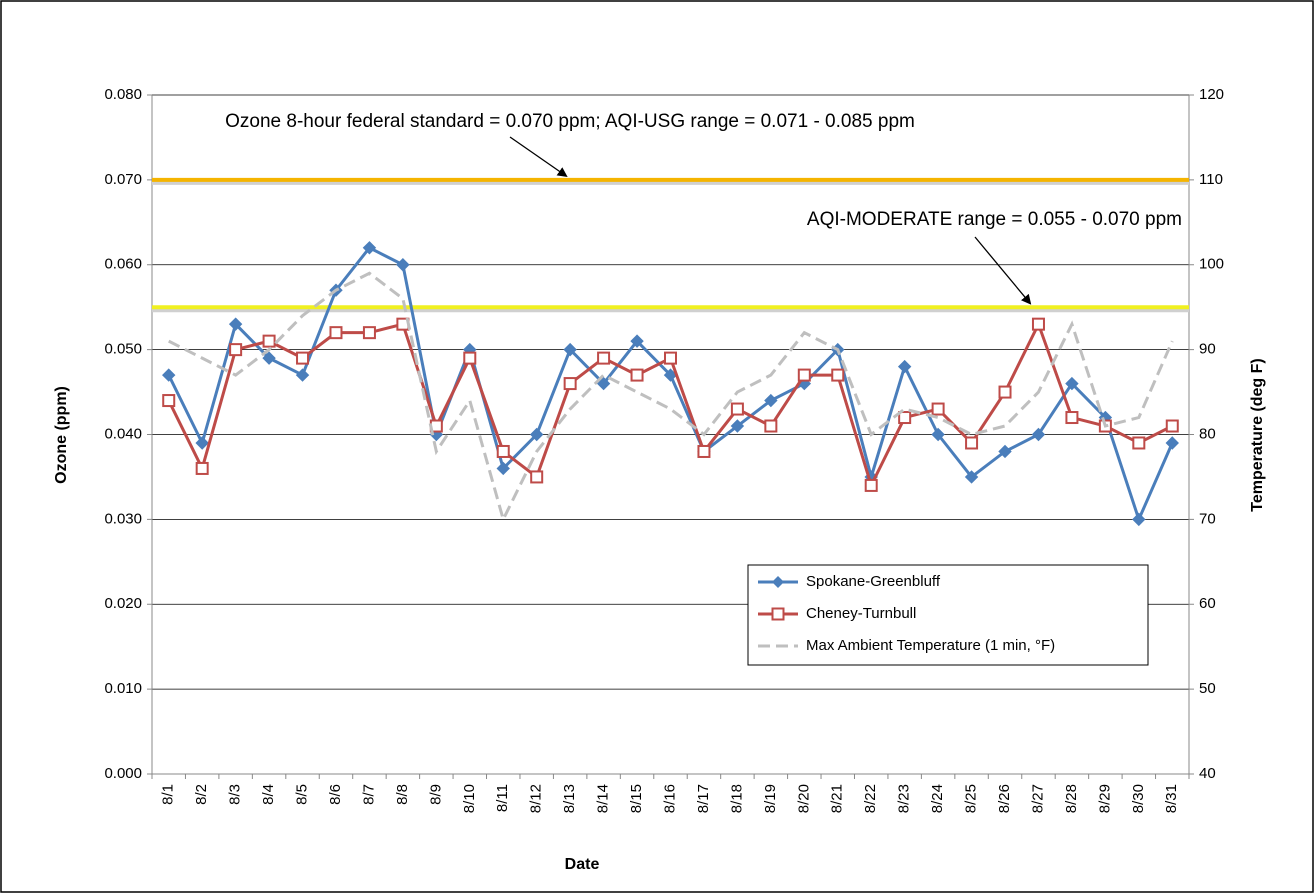  What do you see at coordinates (1211, 94) in the screenshot?
I see `y2-tick-label: 120` at bounding box center [1211, 94].